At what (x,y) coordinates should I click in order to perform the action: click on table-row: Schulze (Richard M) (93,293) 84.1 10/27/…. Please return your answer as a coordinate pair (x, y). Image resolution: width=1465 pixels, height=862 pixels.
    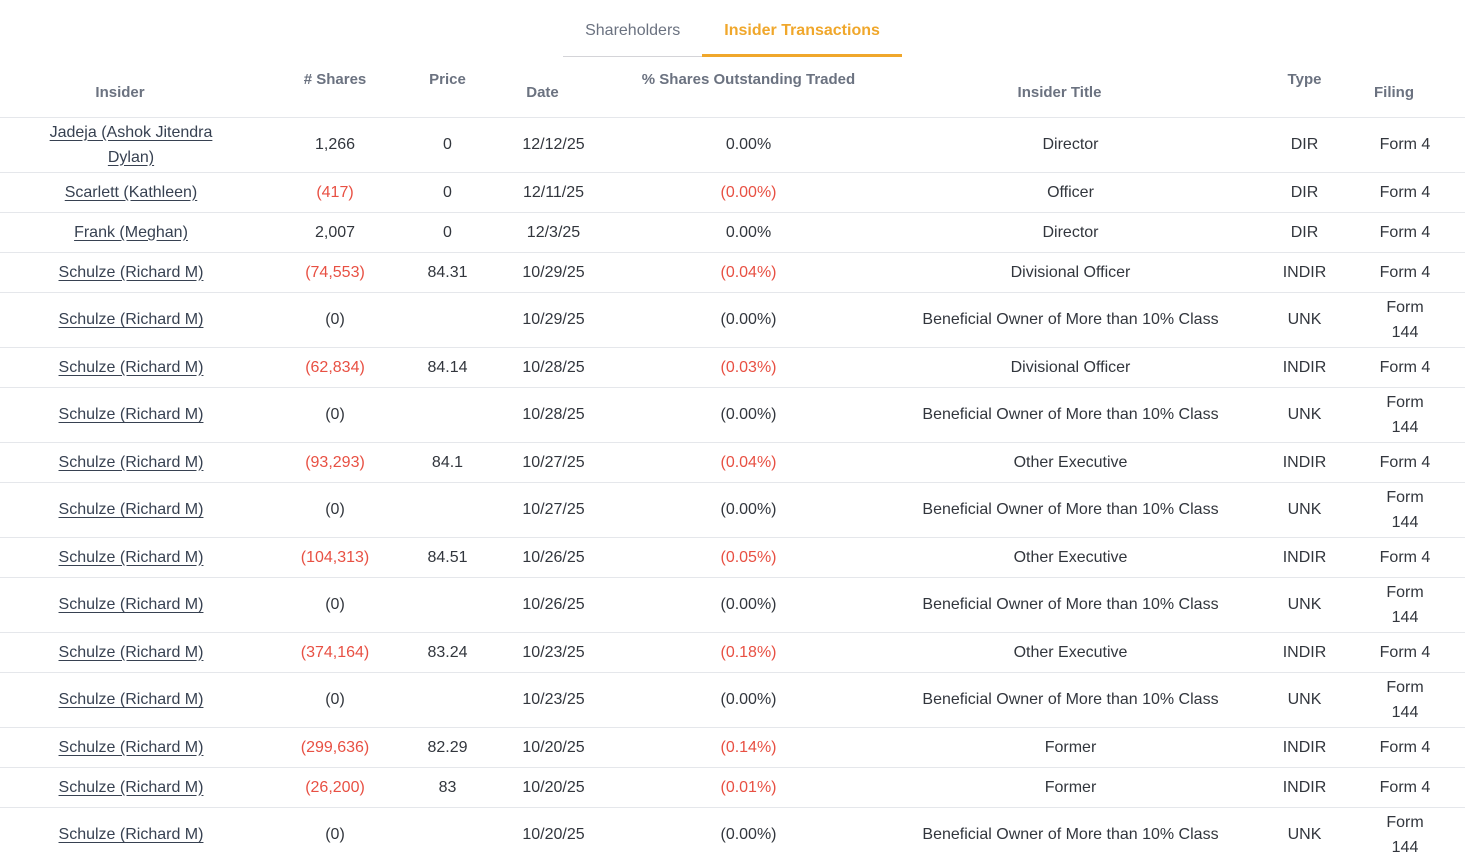
    Looking at the image, I should click on (732, 461).